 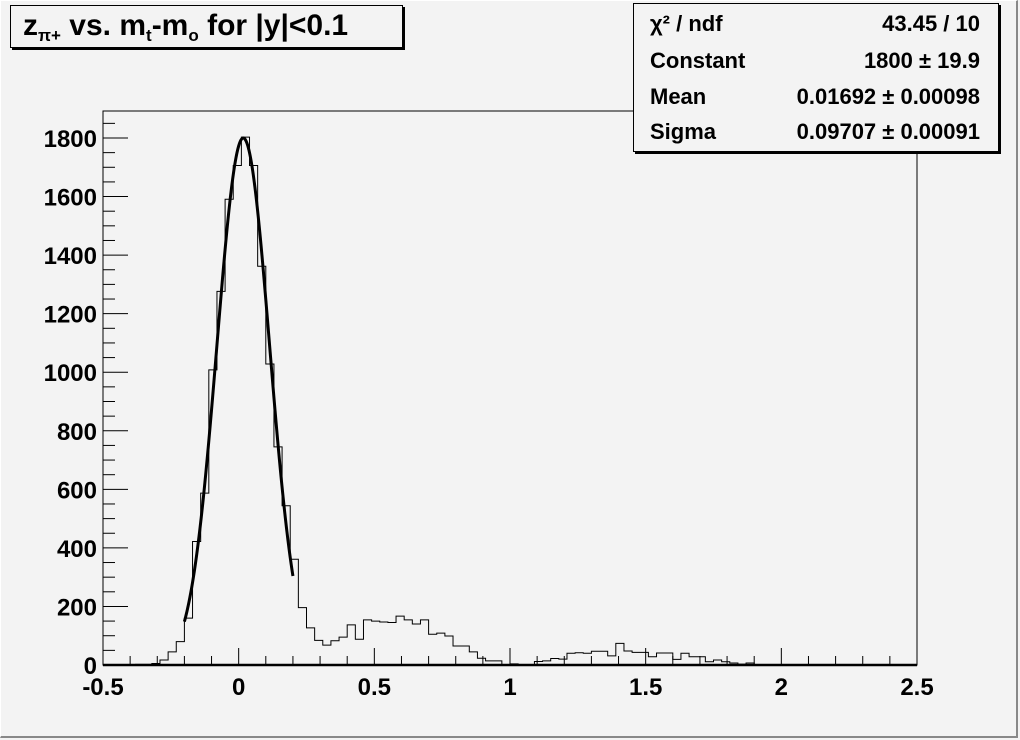 I want to click on stats-row-sigma: Sigma 0.09707 ± 0.00091, so click(x=815, y=132).